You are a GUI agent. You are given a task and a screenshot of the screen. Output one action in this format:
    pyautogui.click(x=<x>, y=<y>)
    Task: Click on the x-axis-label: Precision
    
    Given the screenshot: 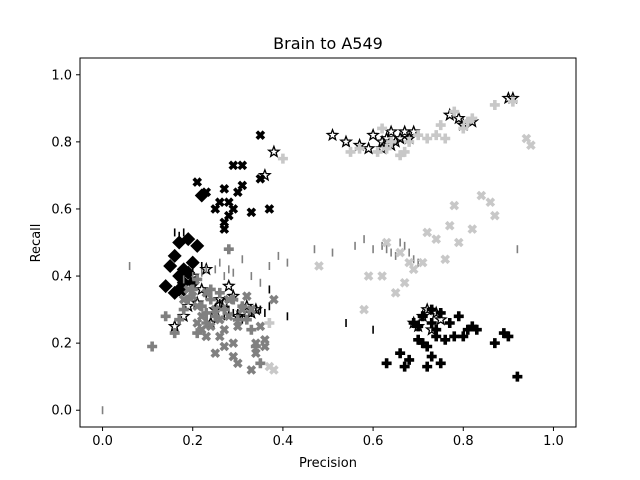 What is the action you would take?
    pyautogui.click(x=328, y=463)
    